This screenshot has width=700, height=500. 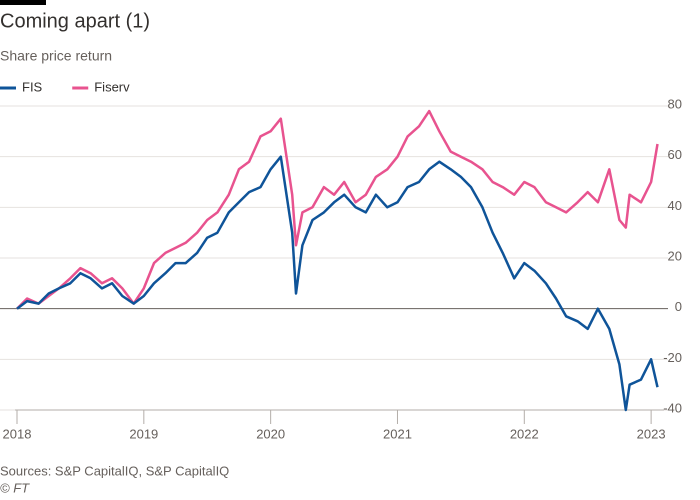 I want to click on x-tick-label: 2023, so click(x=651, y=433).